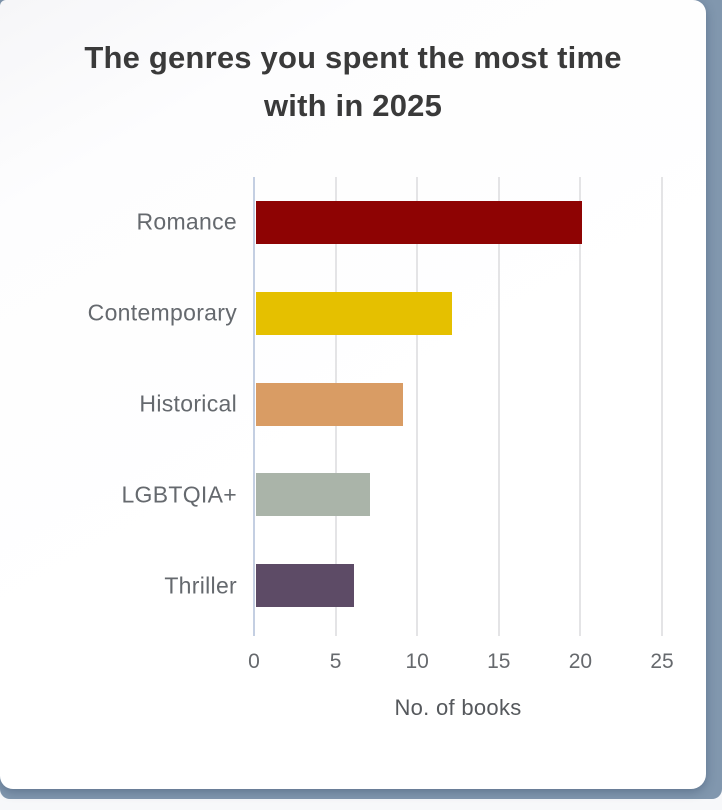 The image size is (722, 810). What do you see at coordinates (329, 404) in the screenshot?
I see `bar-historical` at bounding box center [329, 404].